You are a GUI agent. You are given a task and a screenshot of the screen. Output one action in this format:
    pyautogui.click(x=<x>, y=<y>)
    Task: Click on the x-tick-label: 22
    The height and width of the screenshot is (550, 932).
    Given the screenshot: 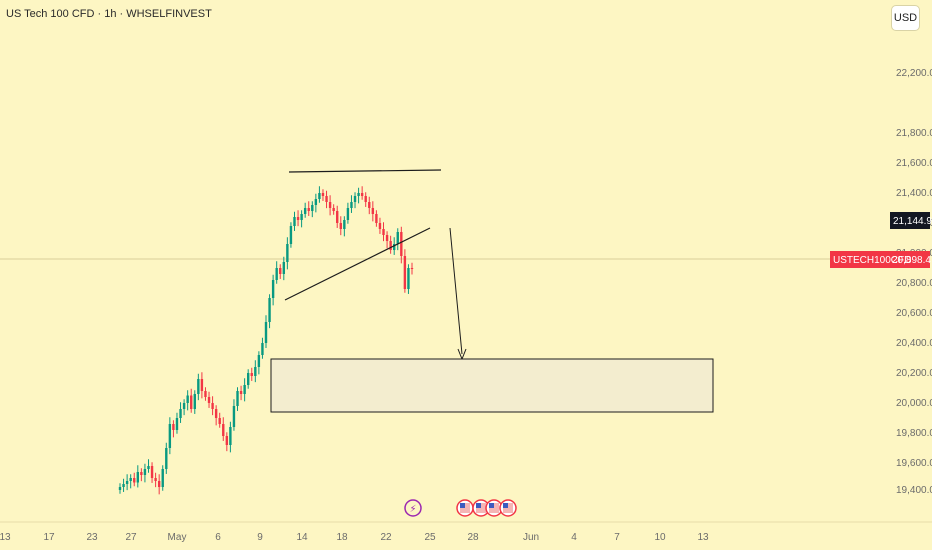 What is the action you would take?
    pyautogui.click(x=386, y=537)
    